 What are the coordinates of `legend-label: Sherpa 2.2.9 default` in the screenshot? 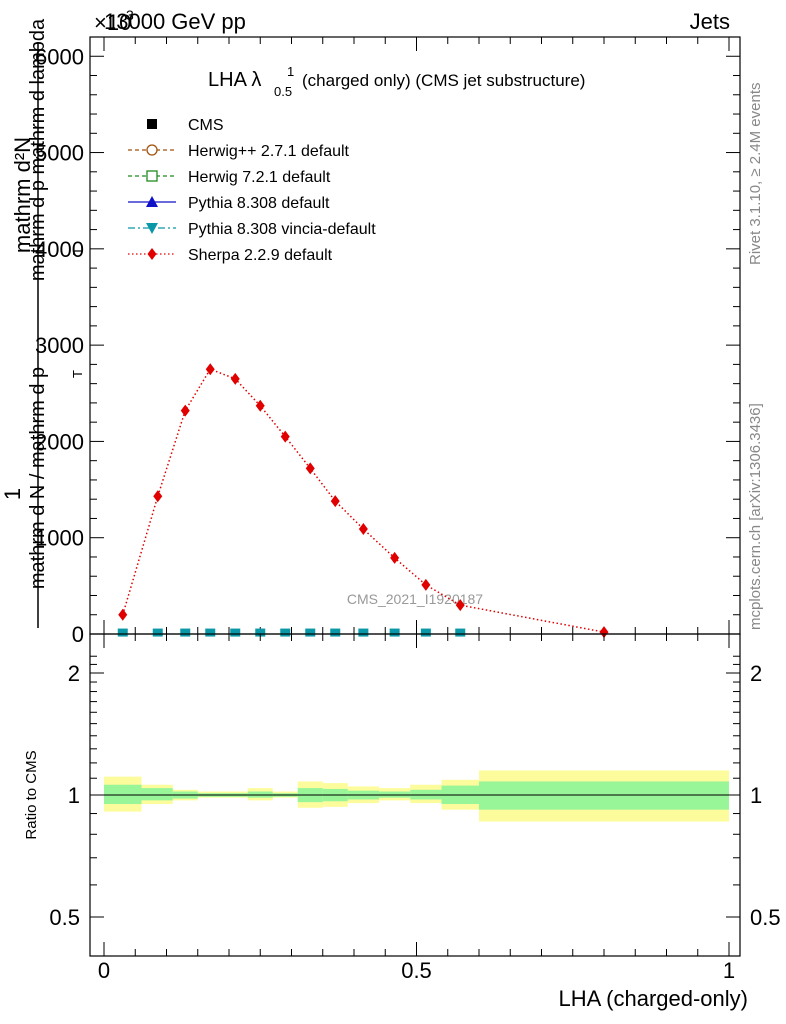 It's located at (260, 255).